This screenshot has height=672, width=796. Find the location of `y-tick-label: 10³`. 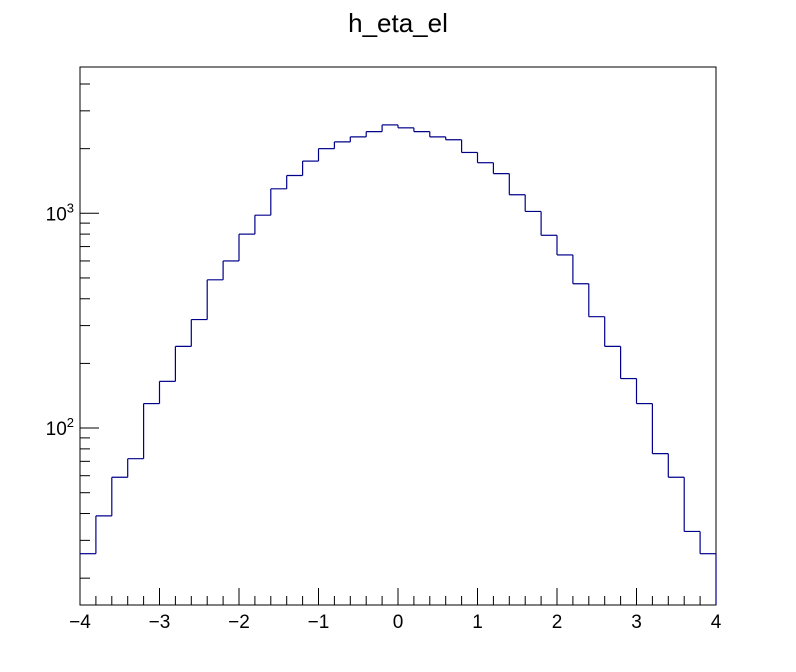

y-tick-label: 10³ is located at coordinates (60, 212).